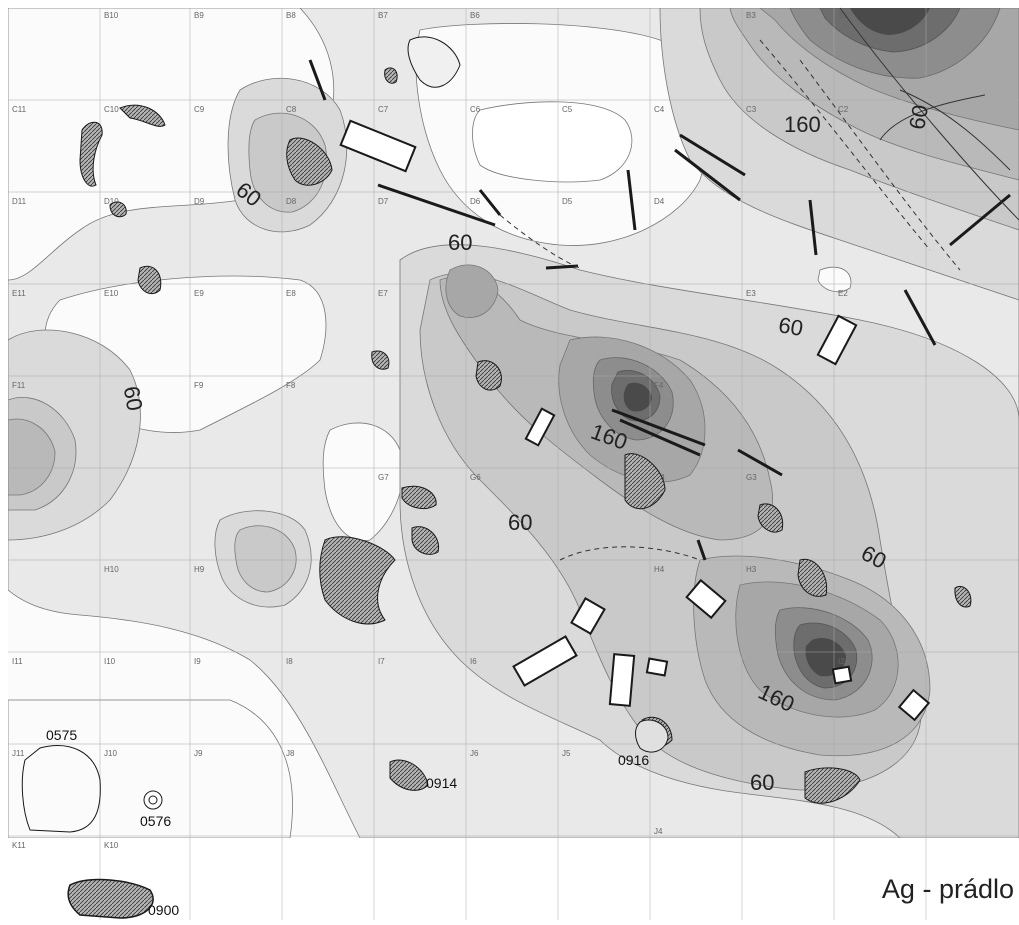 The height and width of the screenshot is (925, 1019). I want to click on grid-label: C10, so click(111, 109).